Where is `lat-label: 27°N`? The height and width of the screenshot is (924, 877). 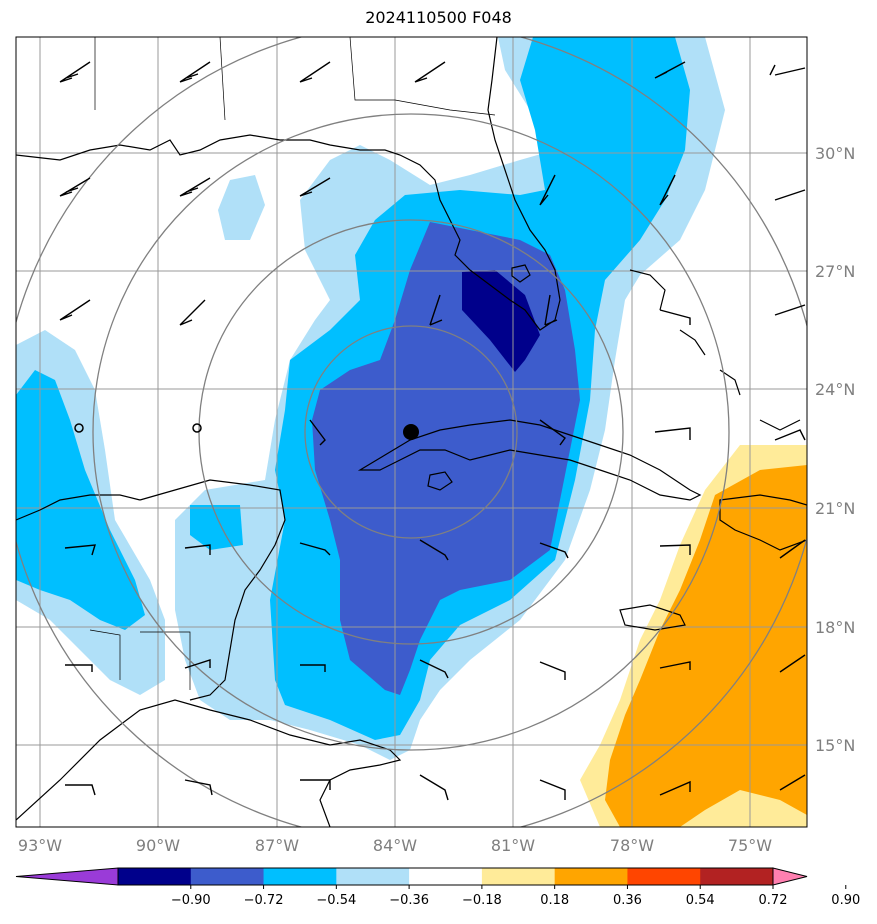
lat-label: 27°N is located at coordinates (835, 271).